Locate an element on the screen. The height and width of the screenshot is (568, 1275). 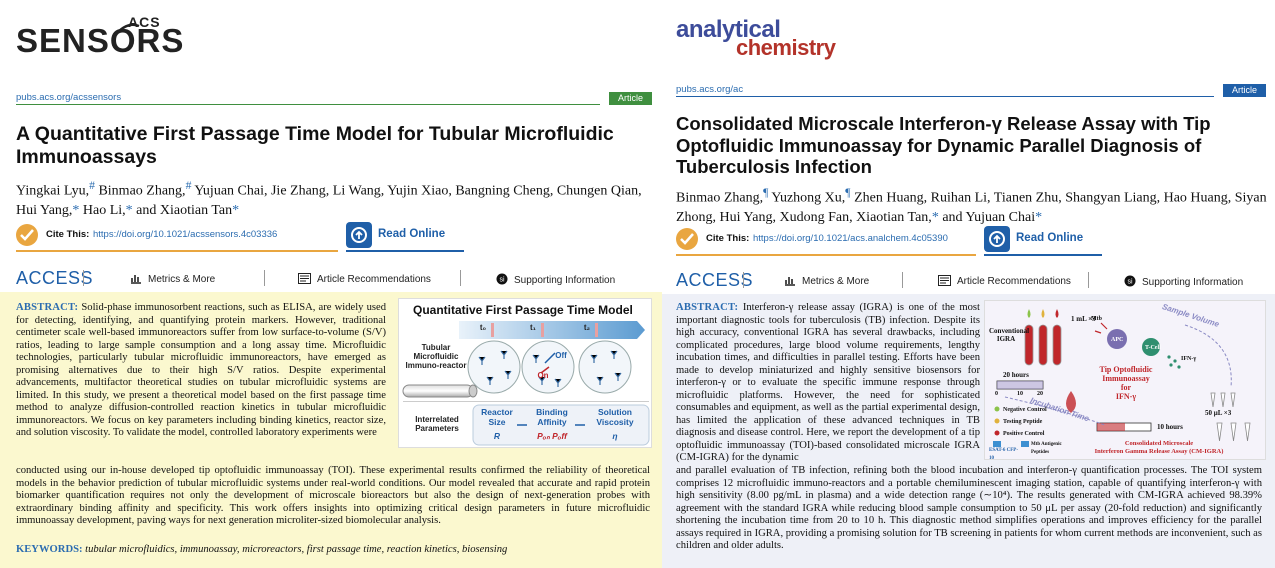
journal-url-link: pubs.acs.org/acssensors is located at coordinates (69, 97).